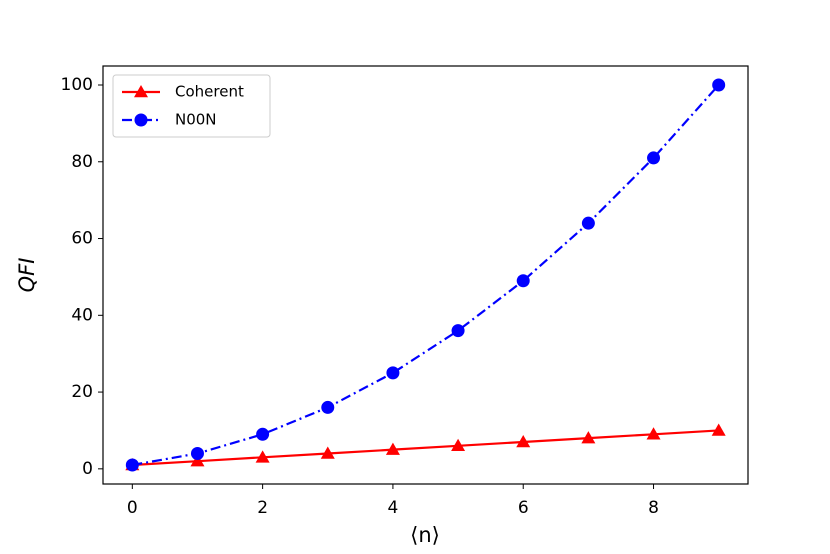 The width and height of the screenshot is (830, 554). Describe the element at coordinates (262, 508) in the screenshot. I see `x-tick-label: 2` at that location.